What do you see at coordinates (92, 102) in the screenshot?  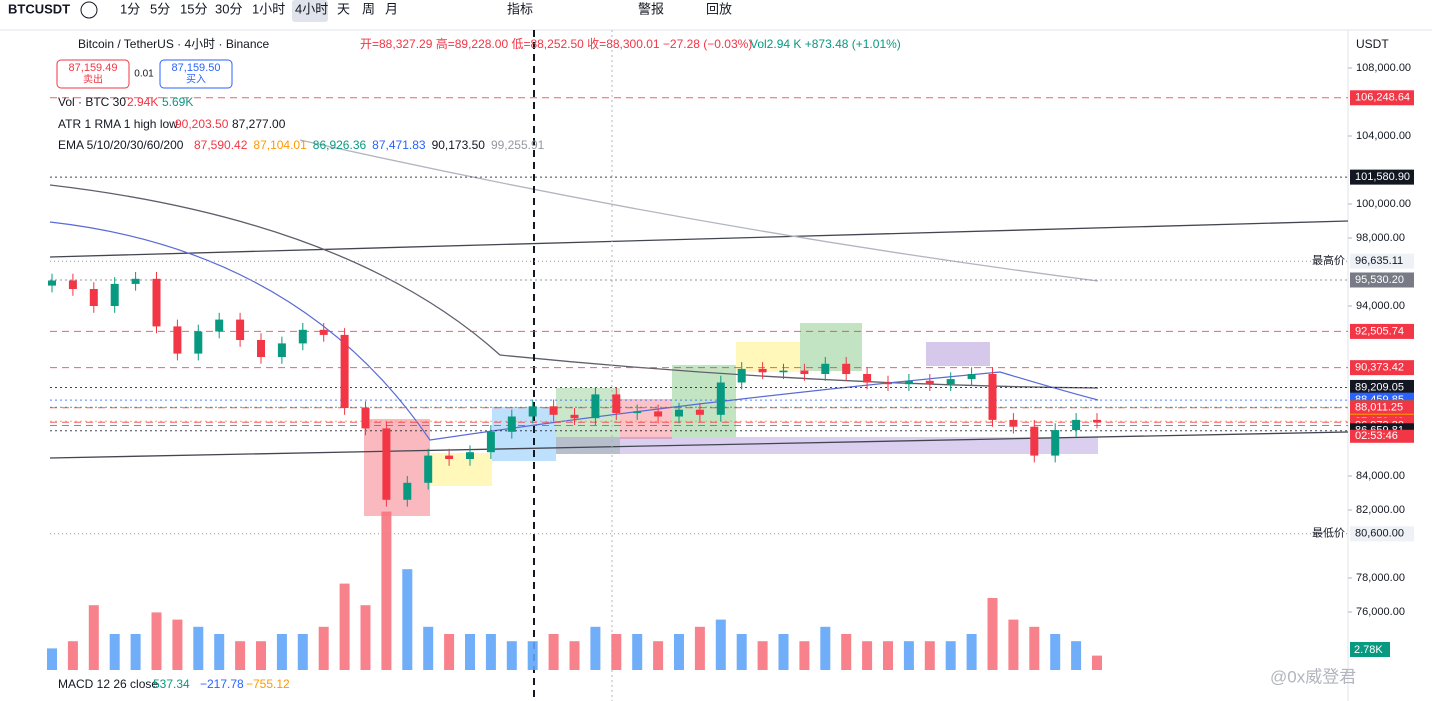 I see `vol-indicator: Vol · BTC 30` at bounding box center [92, 102].